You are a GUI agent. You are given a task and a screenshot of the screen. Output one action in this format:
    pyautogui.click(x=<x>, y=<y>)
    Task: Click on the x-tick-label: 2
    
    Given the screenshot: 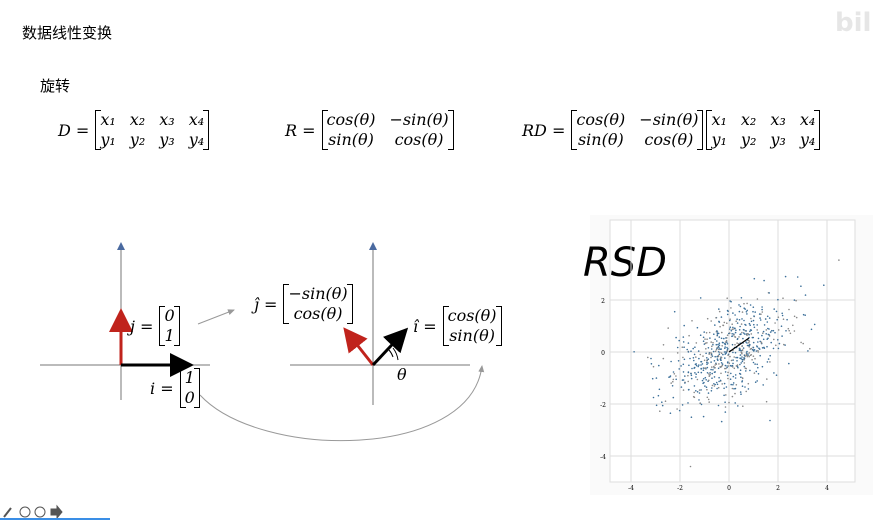 What is the action you would take?
    pyautogui.click(x=778, y=488)
    